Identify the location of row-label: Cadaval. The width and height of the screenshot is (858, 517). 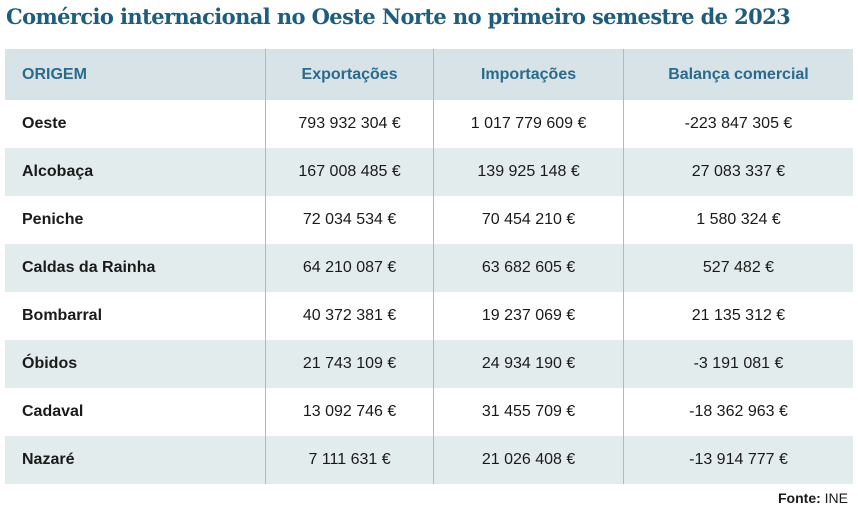
(53, 411).